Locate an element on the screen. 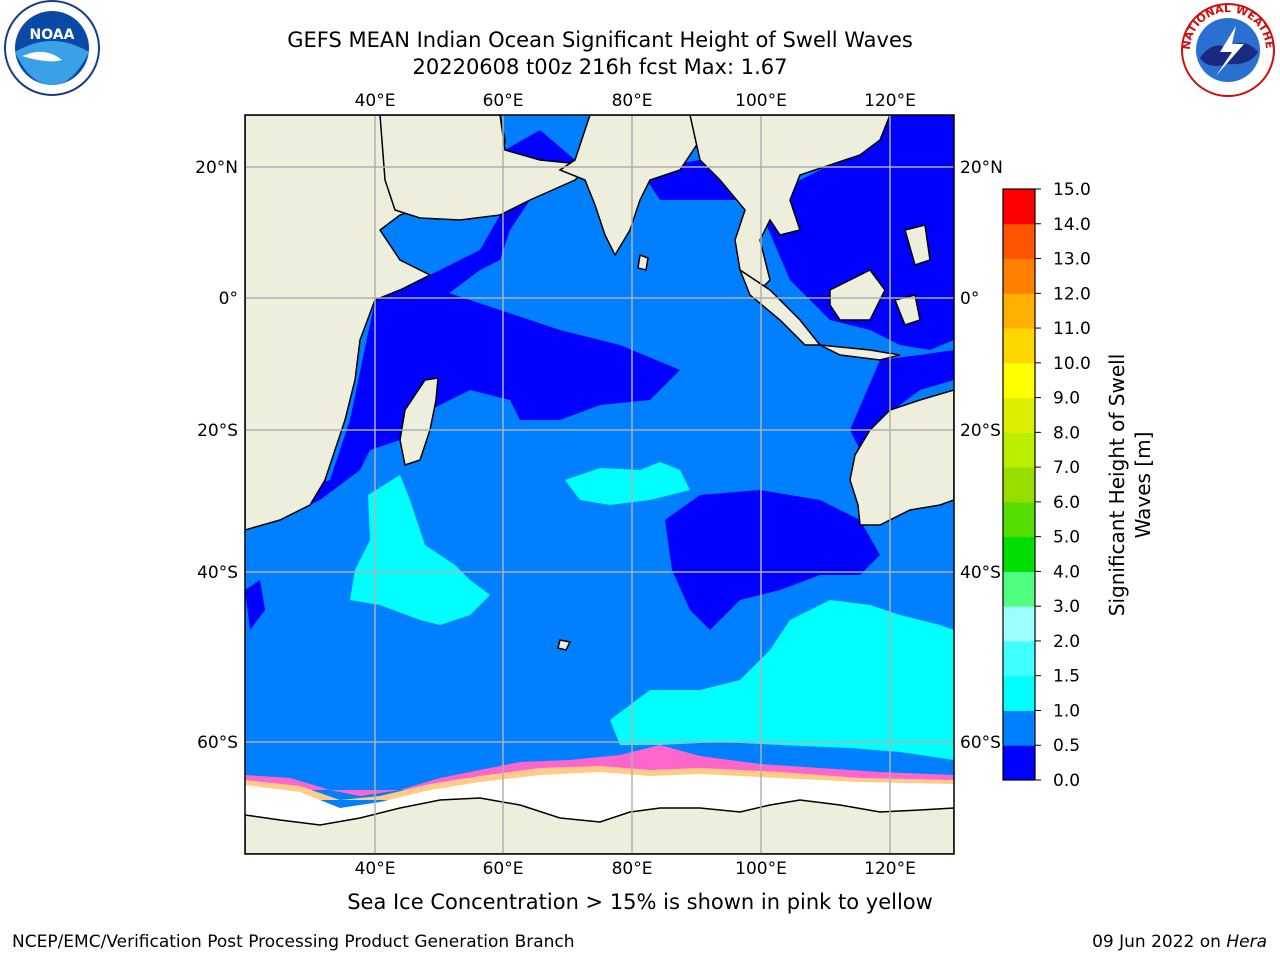 This screenshot has height=960, width=1280. date-stamp: 09 Jun 2022 on Hera is located at coordinates (1179, 942).